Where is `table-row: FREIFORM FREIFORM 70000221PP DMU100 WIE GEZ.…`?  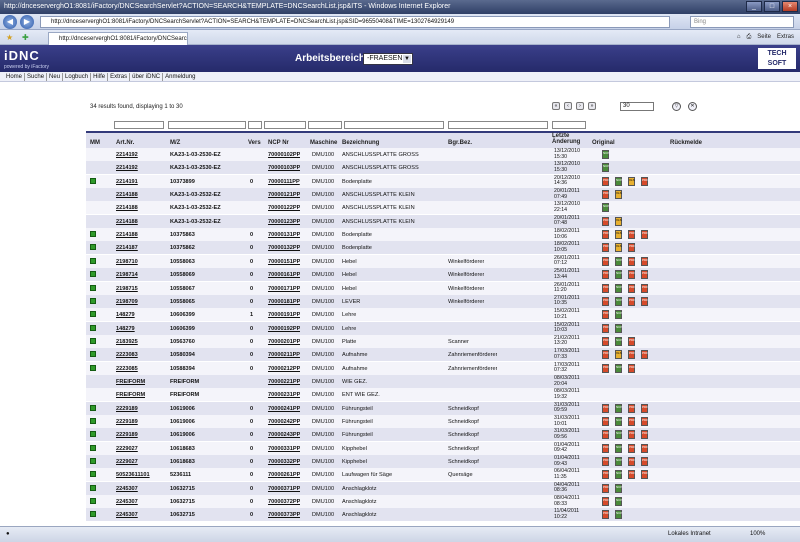 table-row: FREIFORM FREIFORM 70000221PP DMU100 WIE GEZ.… is located at coordinates (443, 381).